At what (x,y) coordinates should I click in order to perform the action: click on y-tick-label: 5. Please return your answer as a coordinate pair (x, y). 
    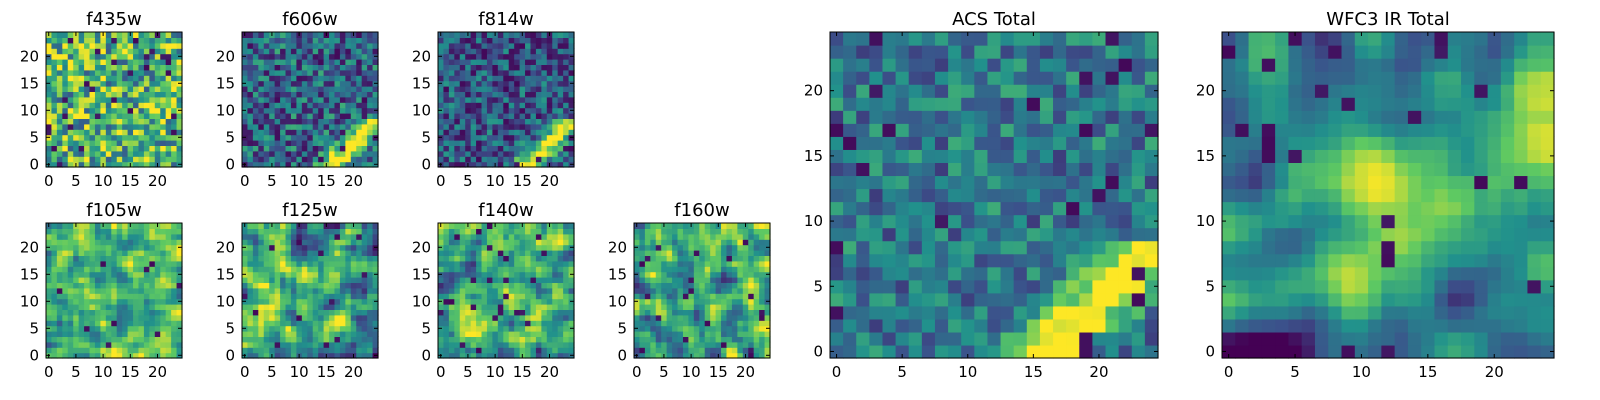
    Looking at the image, I should click on (230, 137).